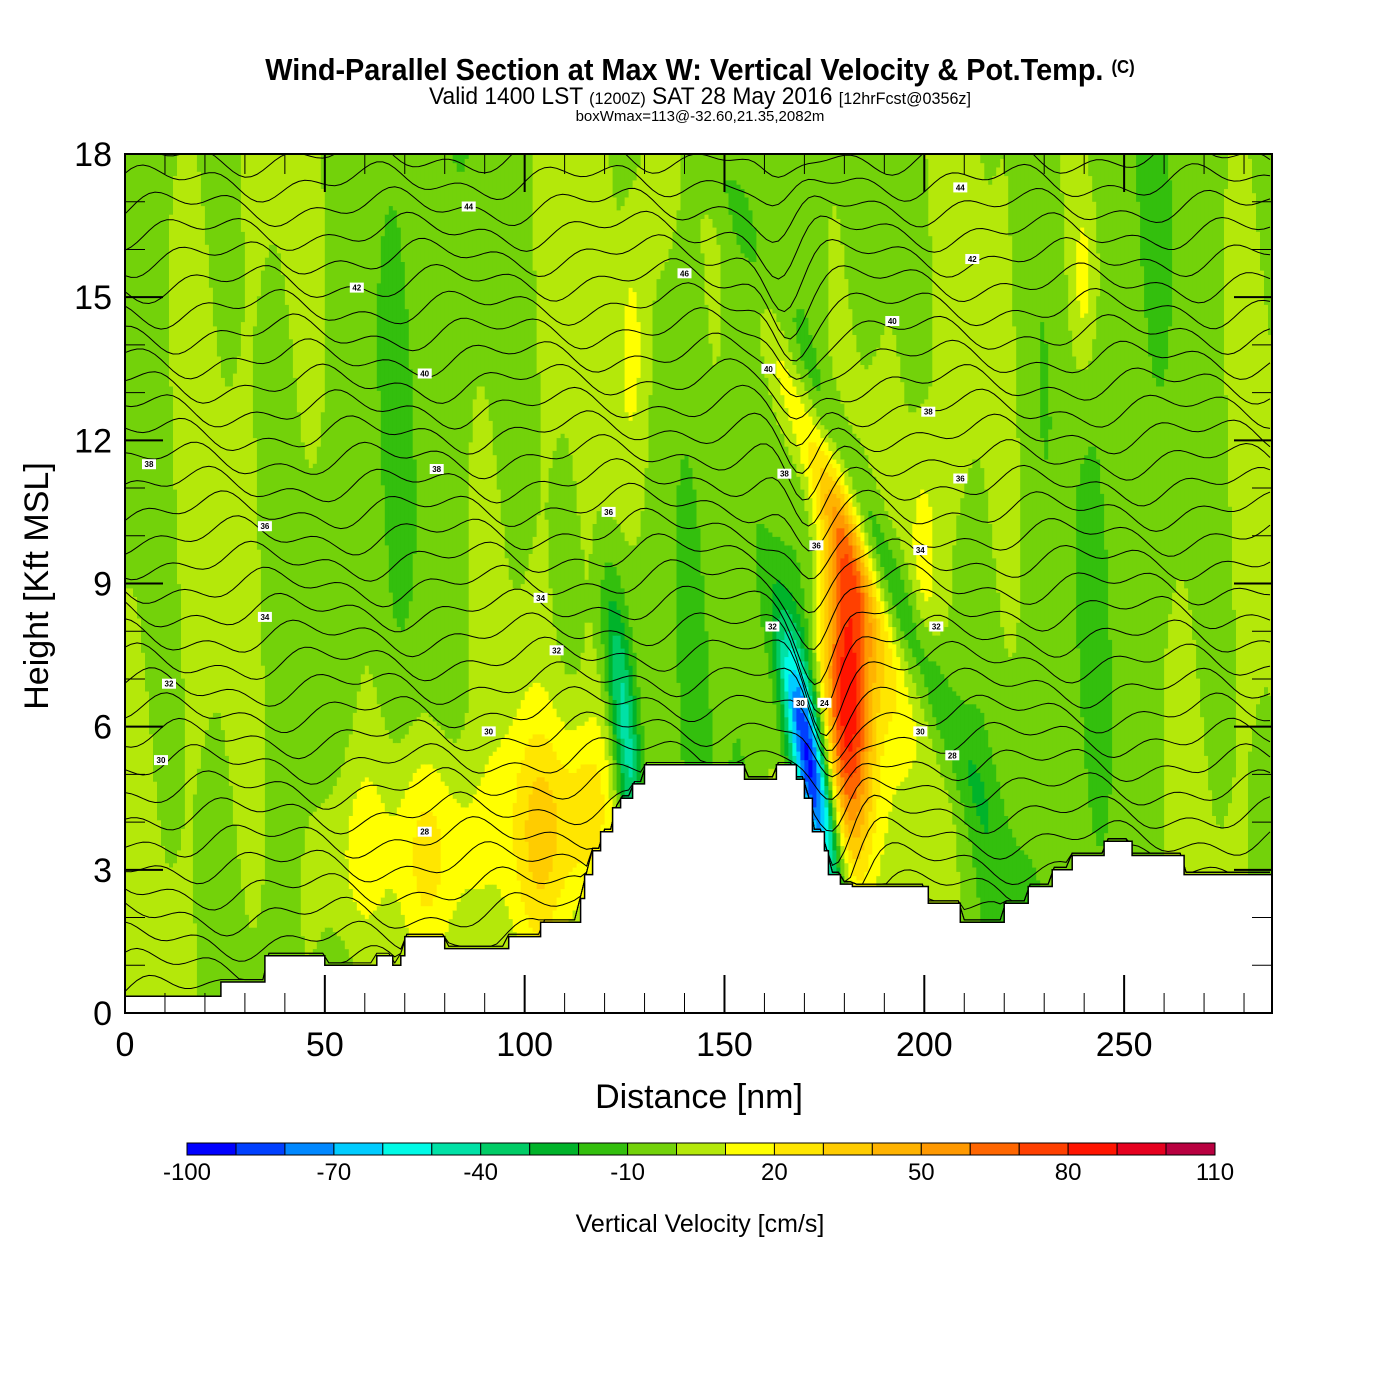 This screenshot has width=1400, height=1400. Describe the element at coordinates (1190, 1149) in the screenshot. I see `colorbar-swatch` at that location.